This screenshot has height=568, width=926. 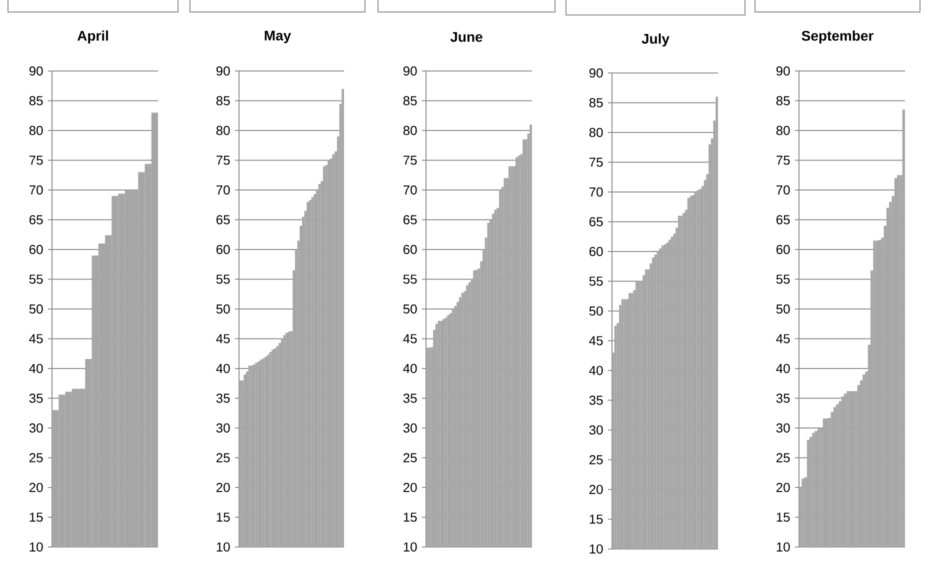 I want to click on chart-title: September, so click(x=838, y=37).